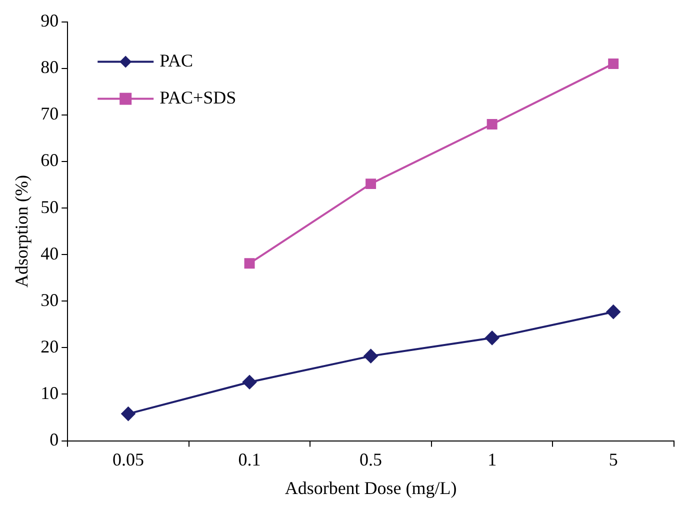  Describe the element at coordinates (128, 459) in the screenshot. I see `x-tick-label: 0.05` at that location.